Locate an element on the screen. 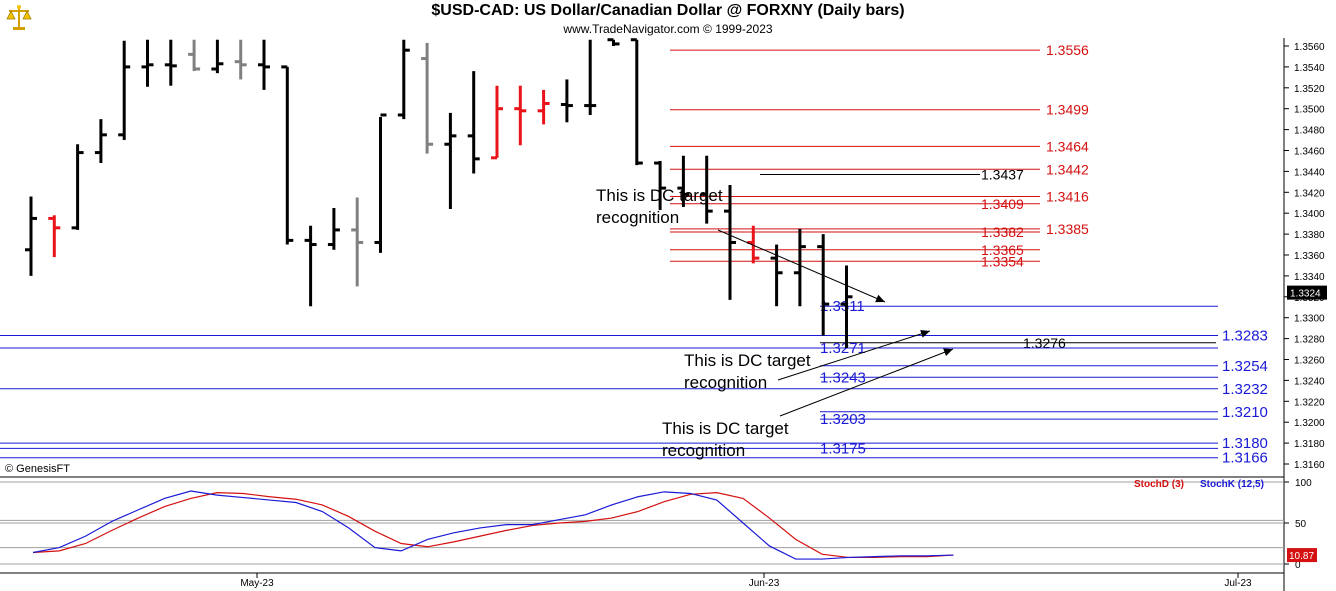  chart-header is located at coordinates (668, 19).